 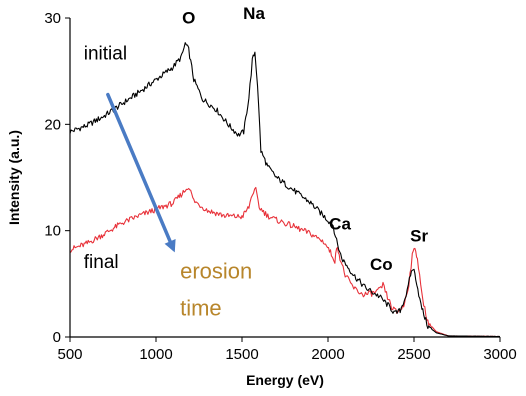 I want to click on x-axis-label: Energy (eV), so click(x=285, y=380).